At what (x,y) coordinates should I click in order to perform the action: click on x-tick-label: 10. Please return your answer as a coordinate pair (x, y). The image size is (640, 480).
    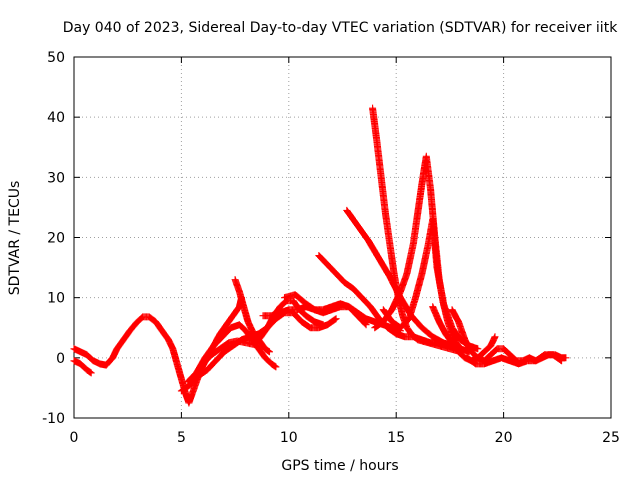
    Looking at the image, I should click on (289, 438).